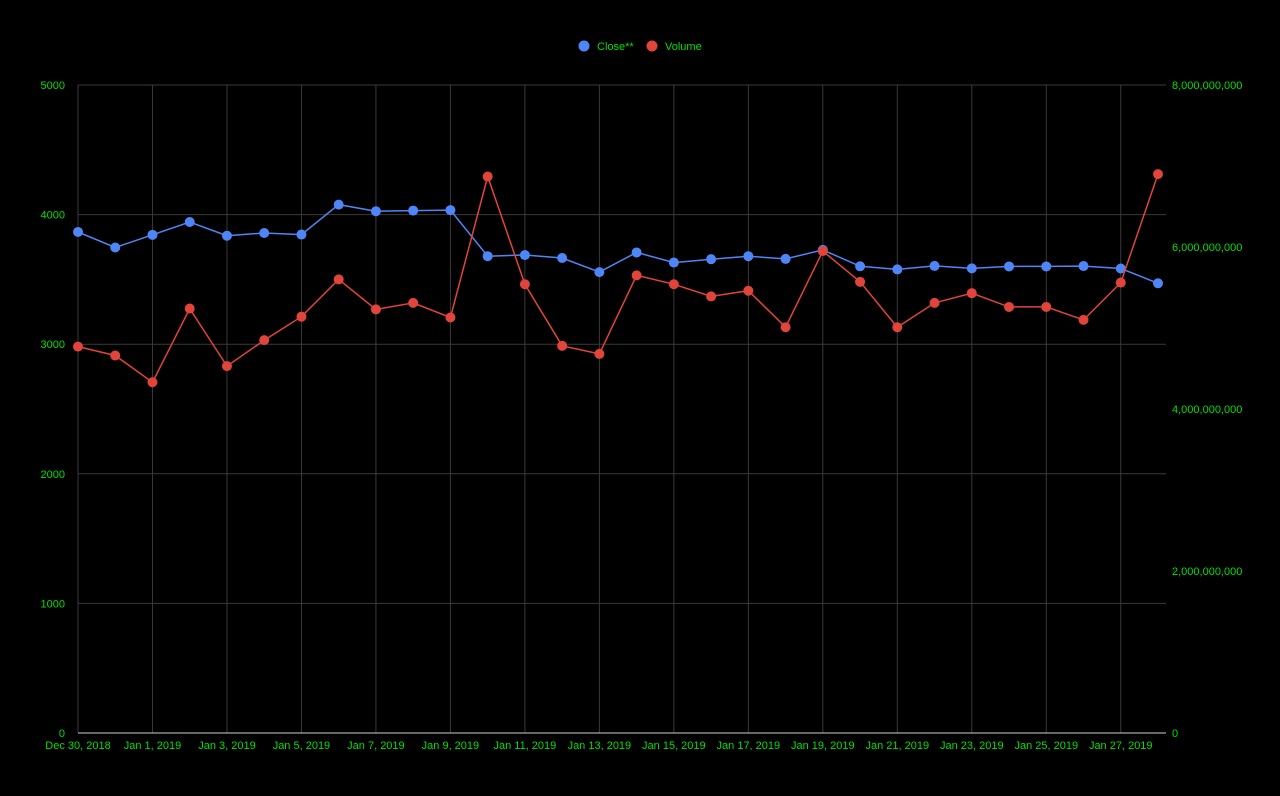 This screenshot has width=1280, height=796. What do you see at coordinates (53, 86) in the screenshot?
I see `left-axis-tick-label: 5000` at bounding box center [53, 86].